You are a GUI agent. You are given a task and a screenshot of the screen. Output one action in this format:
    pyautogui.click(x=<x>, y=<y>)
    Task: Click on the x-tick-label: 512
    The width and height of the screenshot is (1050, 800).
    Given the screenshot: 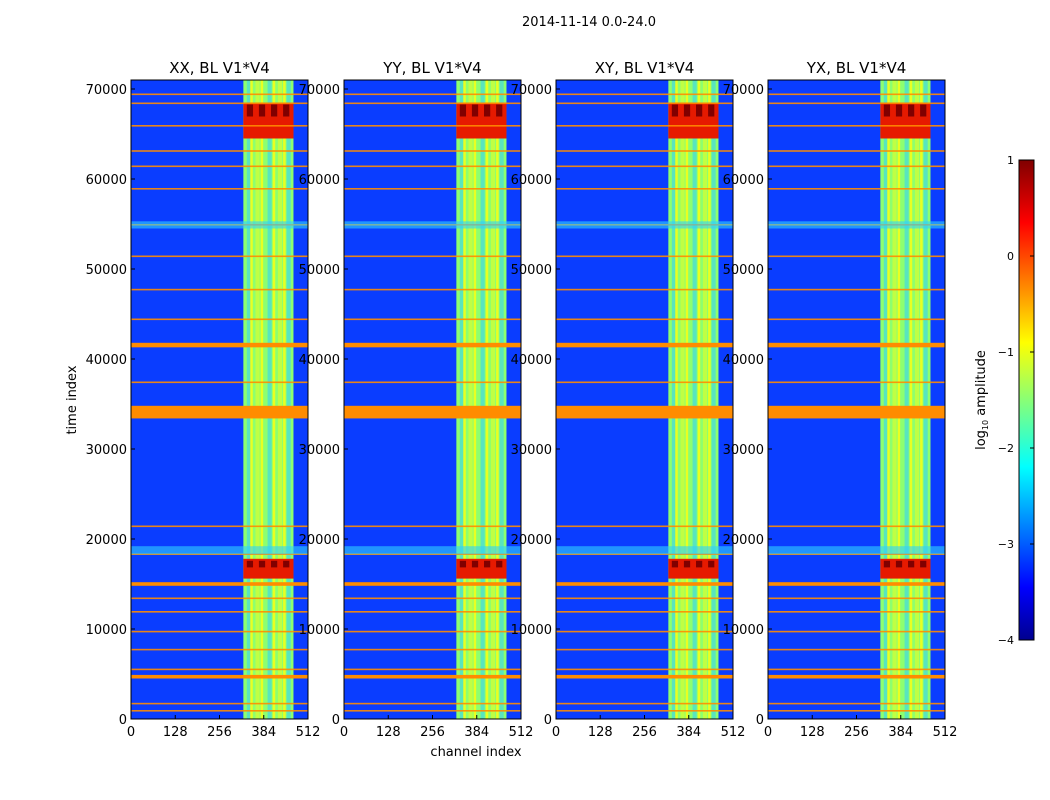 What is the action you would take?
    pyautogui.click(x=308, y=732)
    